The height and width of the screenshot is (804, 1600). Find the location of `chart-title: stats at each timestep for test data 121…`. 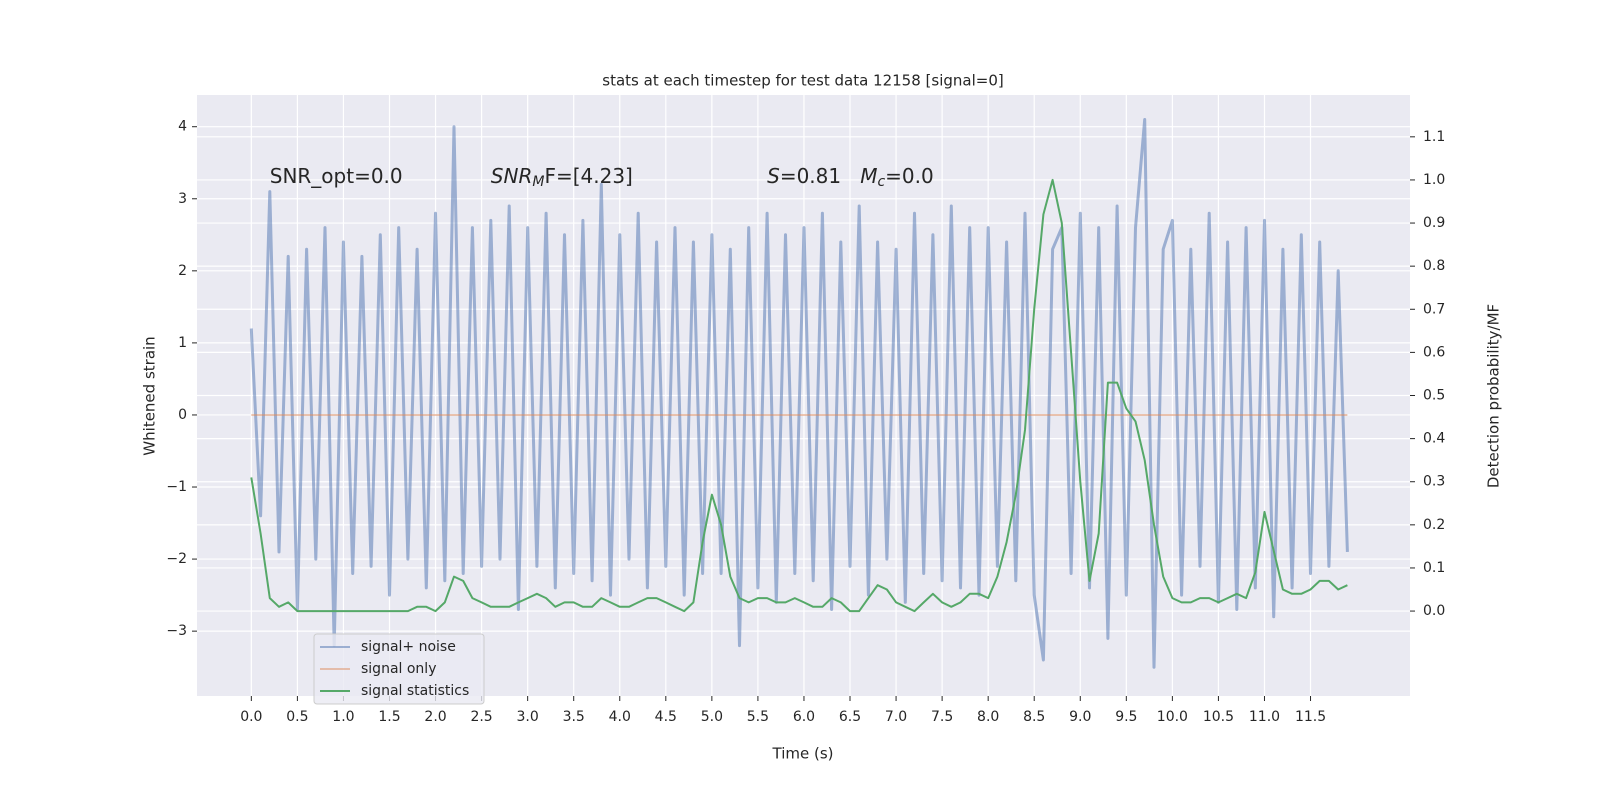

chart-title: stats at each timestep for test data 121… is located at coordinates (802, 81).